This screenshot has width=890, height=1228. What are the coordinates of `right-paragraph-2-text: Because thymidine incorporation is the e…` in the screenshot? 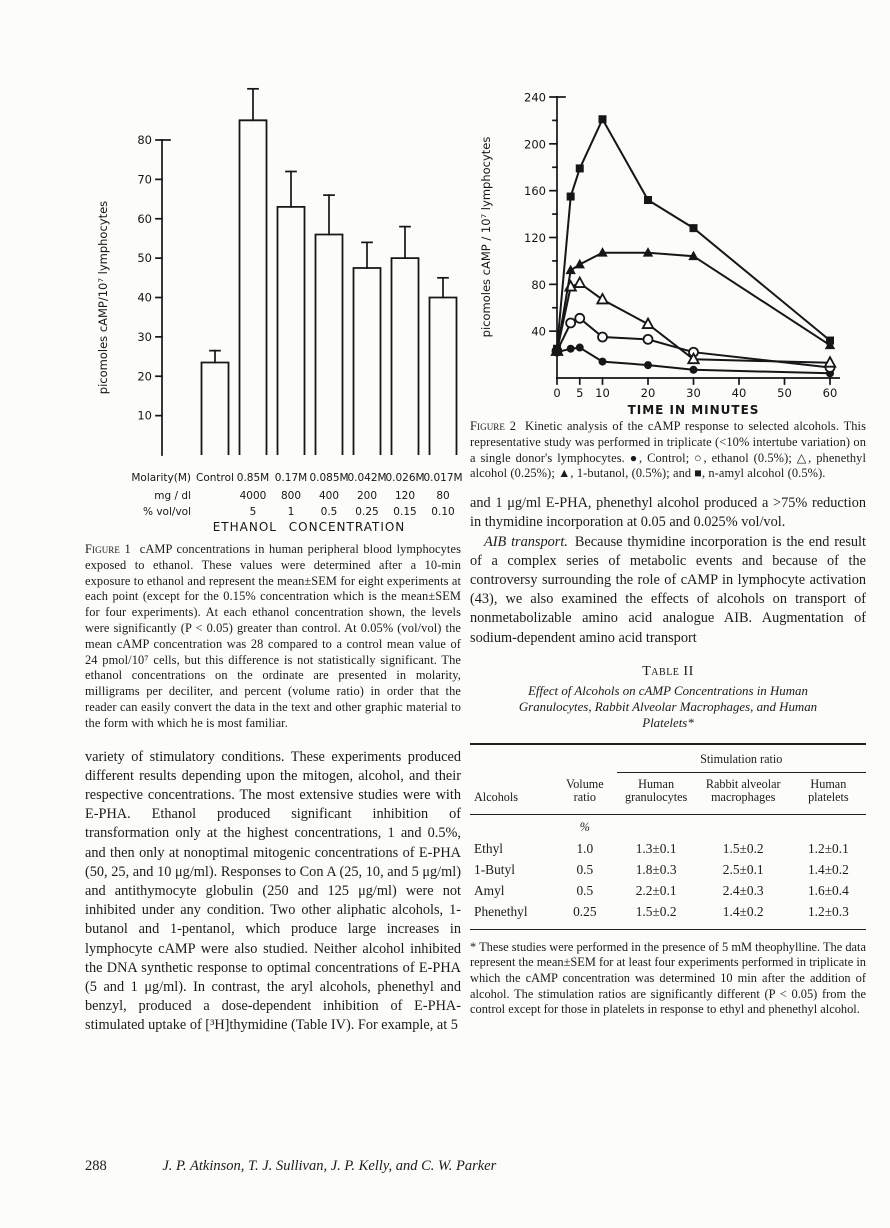 It's located at (668, 589).